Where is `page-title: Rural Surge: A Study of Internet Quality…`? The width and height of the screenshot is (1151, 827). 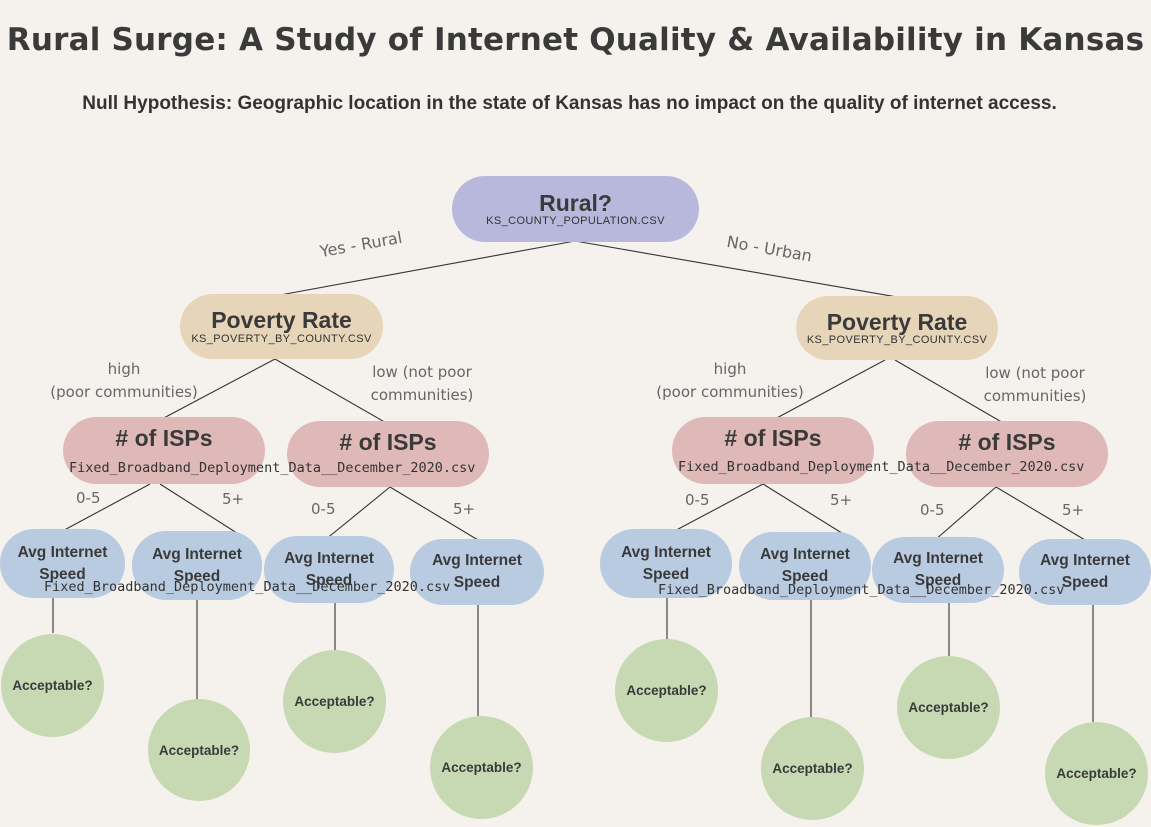
page-title: Rural Surge: A Study of Internet Quality… is located at coordinates (575, 40).